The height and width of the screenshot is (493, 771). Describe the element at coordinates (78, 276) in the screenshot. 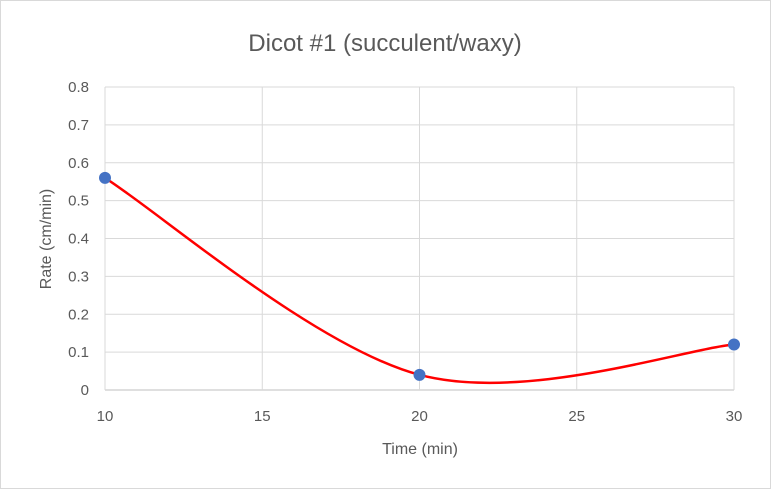

I see `y-tick-label: 0.3` at that location.